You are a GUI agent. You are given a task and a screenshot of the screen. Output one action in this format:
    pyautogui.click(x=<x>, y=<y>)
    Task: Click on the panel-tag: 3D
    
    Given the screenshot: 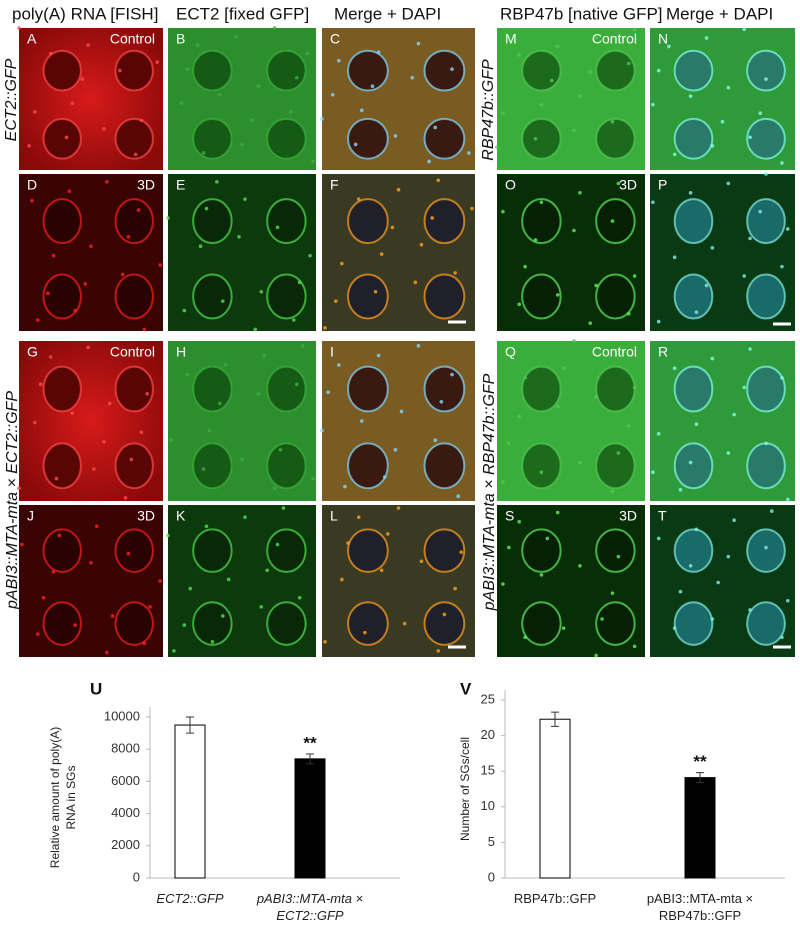 What is the action you would take?
    pyautogui.click(x=146, y=516)
    